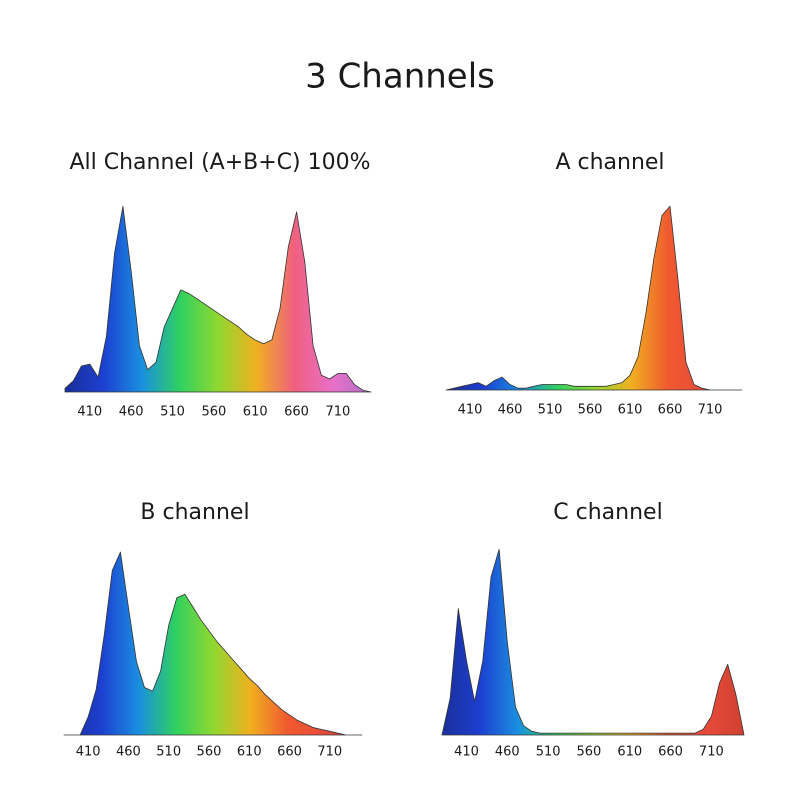  Describe the element at coordinates (194, 512) in the screenshot. I see `chart-title: B channel` at that location.